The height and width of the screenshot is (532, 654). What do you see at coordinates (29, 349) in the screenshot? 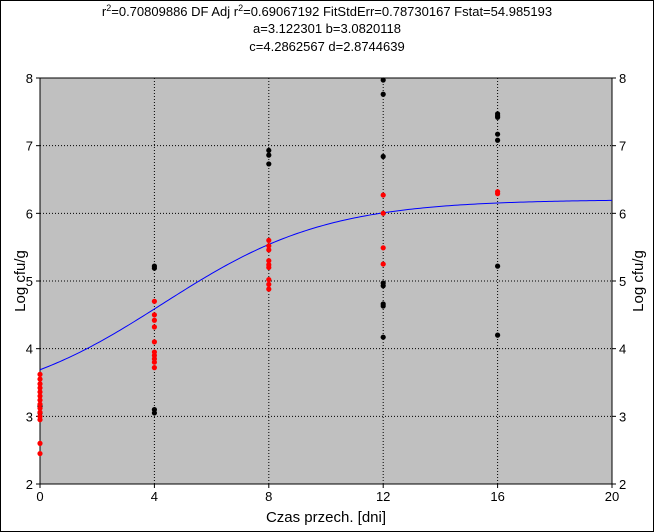
I see `y-tick-label-left: 4` at bounding box center [29, 349].